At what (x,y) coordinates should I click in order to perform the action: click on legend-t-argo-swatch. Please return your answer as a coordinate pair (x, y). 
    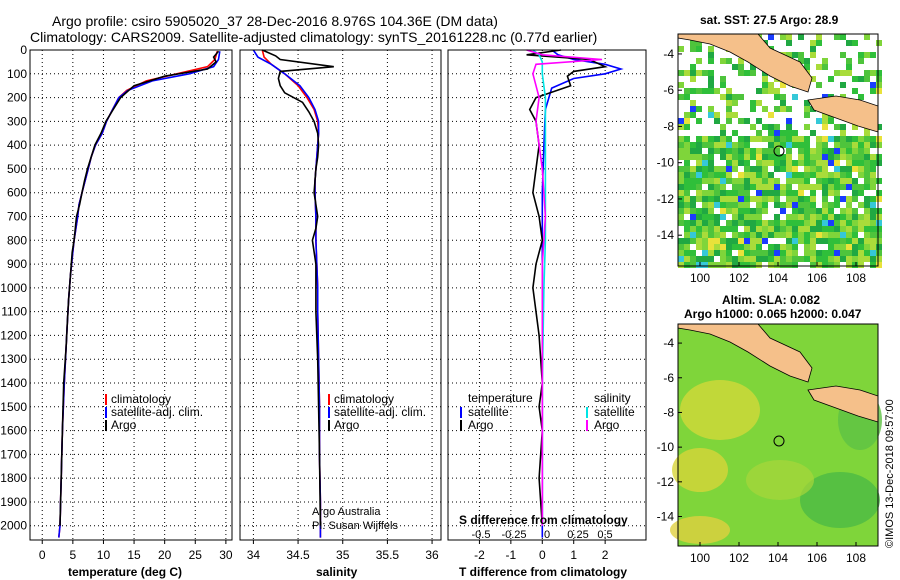
    Looking at the image, I should click on (461, 425).